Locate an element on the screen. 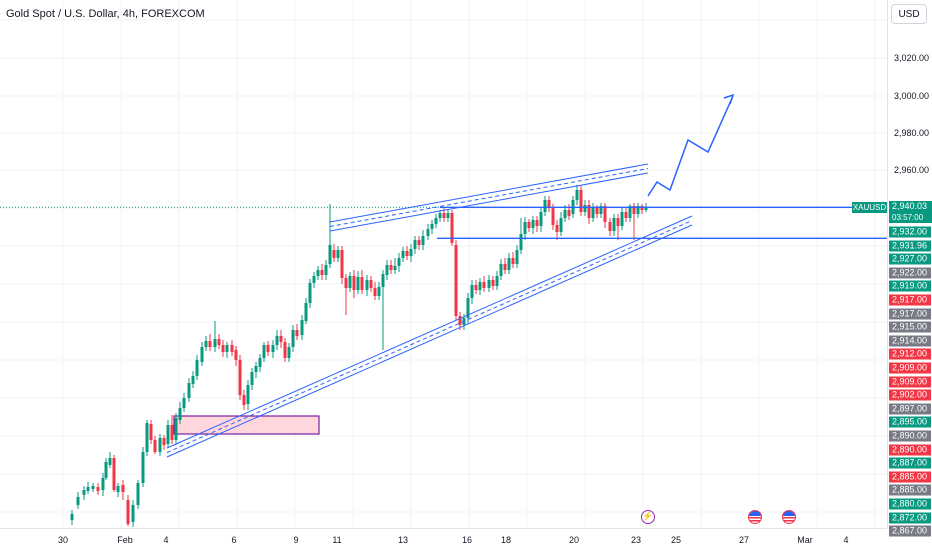  currency-button: USD is located at coordinates (909, 14).